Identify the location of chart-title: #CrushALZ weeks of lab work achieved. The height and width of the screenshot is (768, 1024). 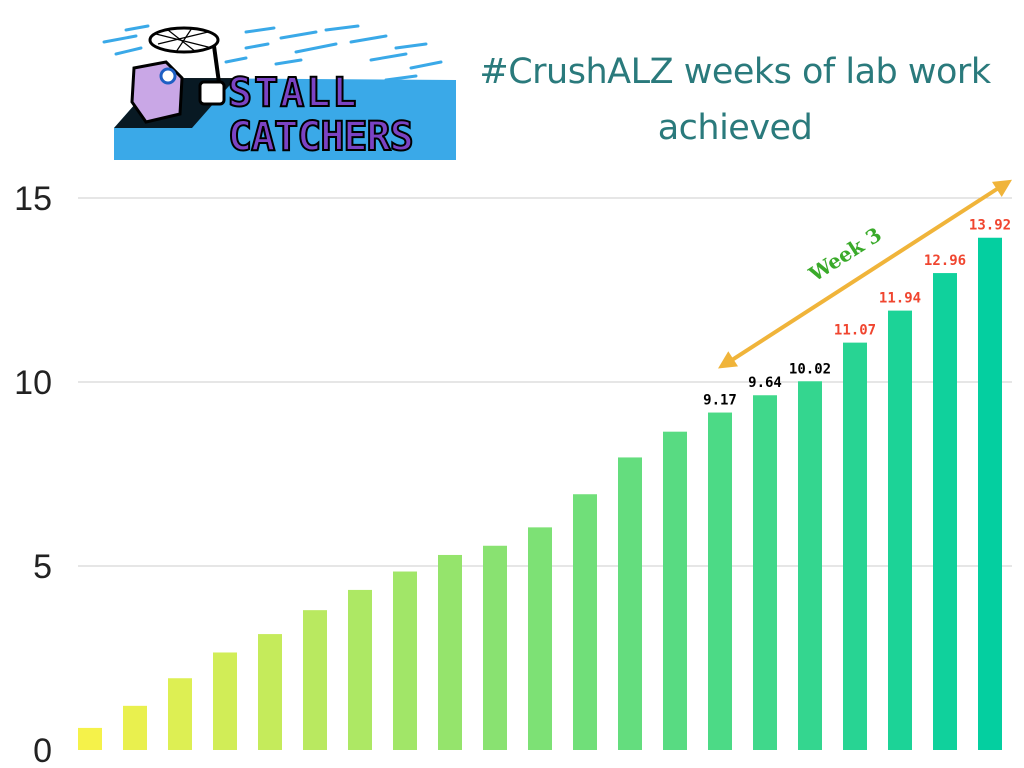
(735, 100).